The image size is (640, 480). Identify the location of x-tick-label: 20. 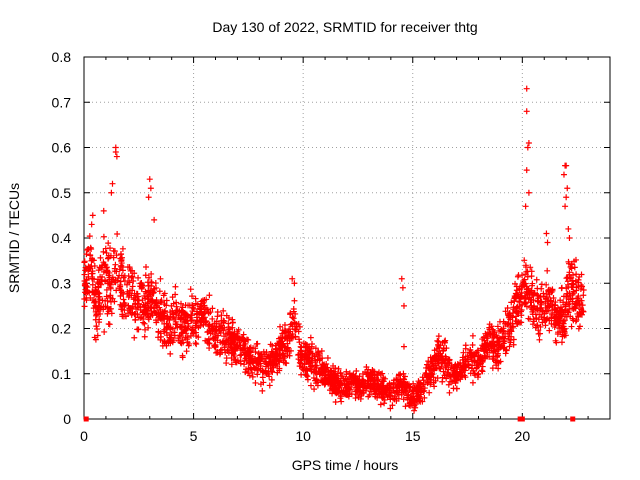
(523, 436).